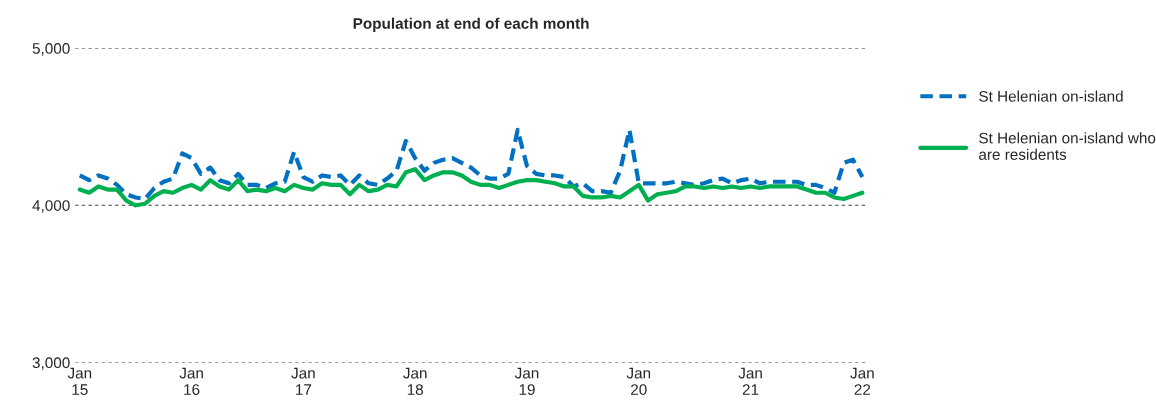 Image resolution: width=1156 pixels, height=419 pixels. Describe the element at coordinates (415, 381) in the screenshot. I see `x-tick-label: Jan 18` at that location.